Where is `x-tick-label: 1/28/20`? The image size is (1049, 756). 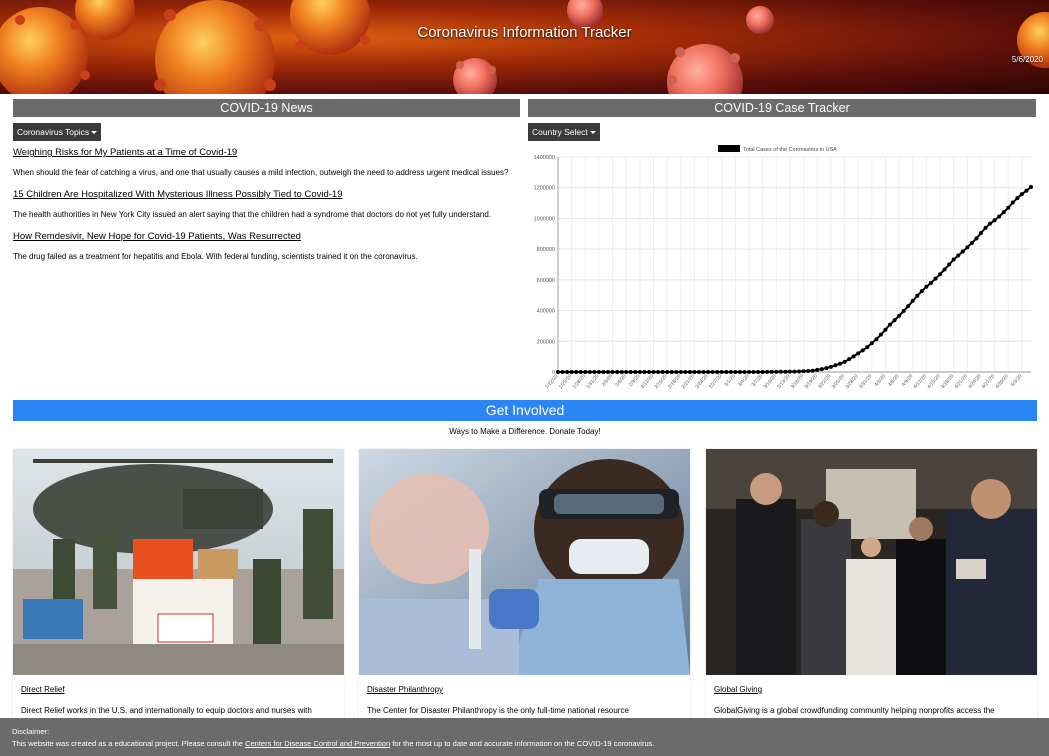
x-tick-label: 1/28/20 is located at coordinates (578, 381).